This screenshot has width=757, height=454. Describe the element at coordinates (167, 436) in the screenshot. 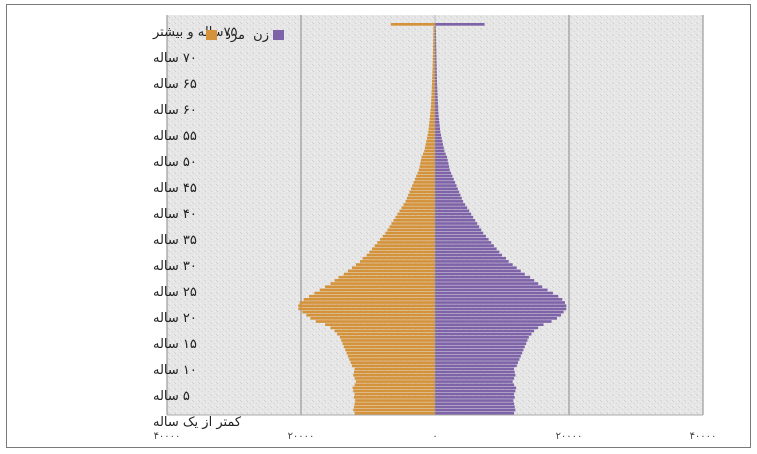

I see `x-tick-label-0: ۴۰۰۰۰` at that location.